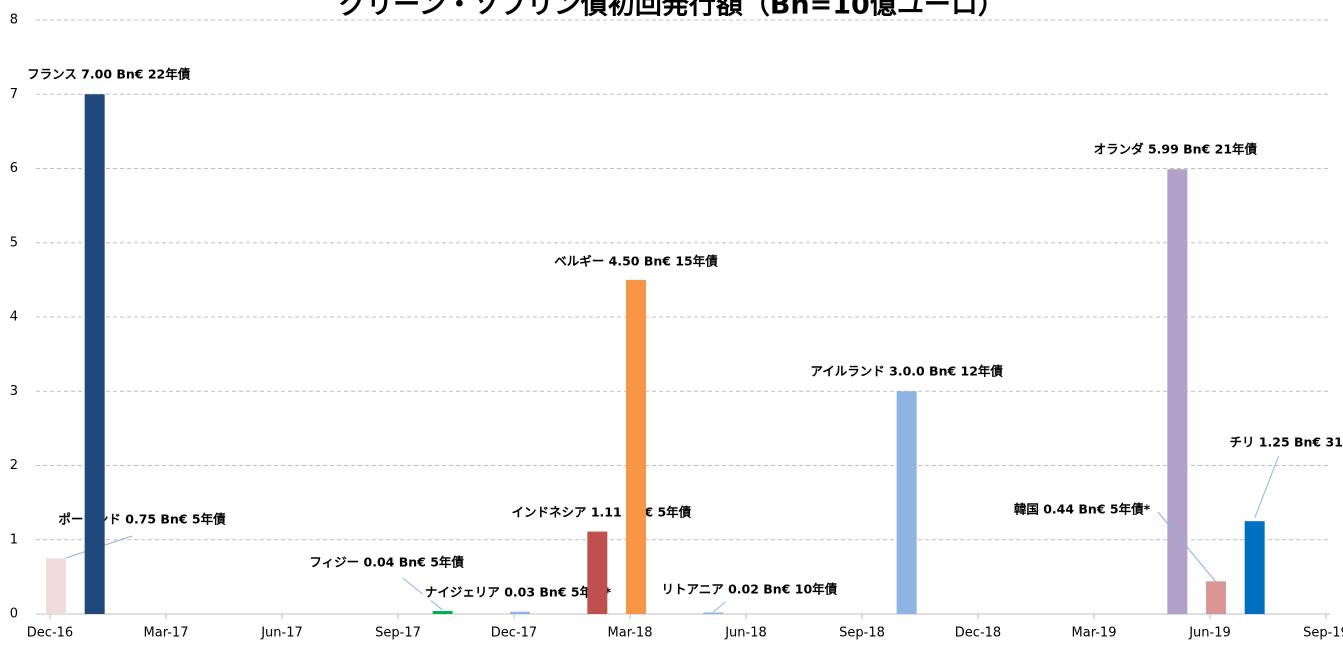 The width and height of the screenshot is (1343, 646). What do you see at coordinates (601, 512) in the screenshot?
I see `bar-annotation: インドネシア 1.11 Bn€ 5年債` at bounding box center [601, 512].